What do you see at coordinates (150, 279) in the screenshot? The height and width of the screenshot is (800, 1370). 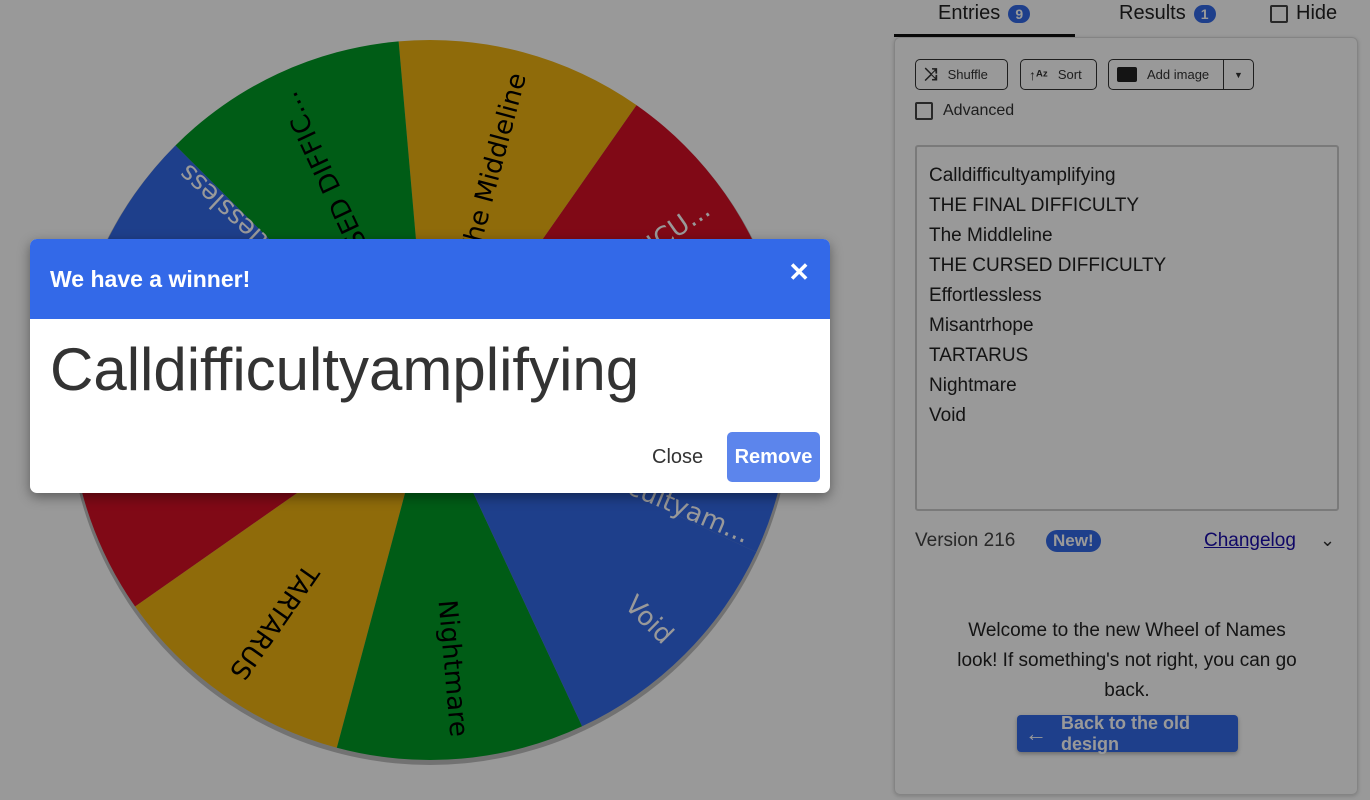 I see `dialog-title: We have a winner!` at bounding box center [150, 279].